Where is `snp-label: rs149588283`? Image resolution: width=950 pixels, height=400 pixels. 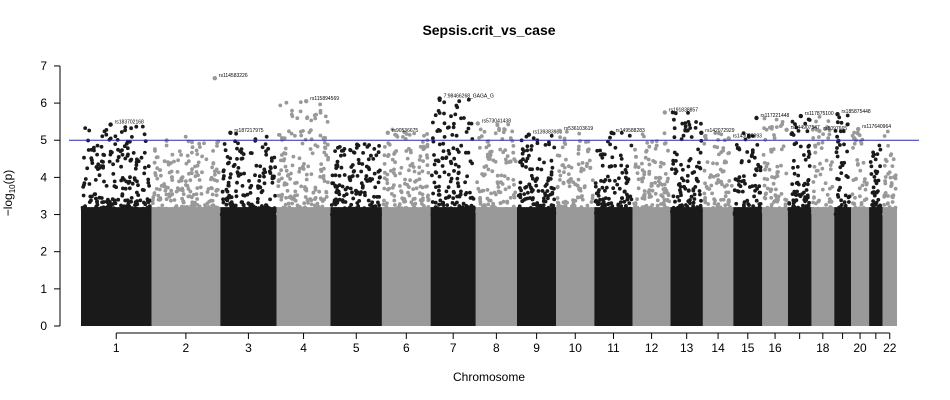
snp-label: rs149588283 is located at coordinates (630, 131).